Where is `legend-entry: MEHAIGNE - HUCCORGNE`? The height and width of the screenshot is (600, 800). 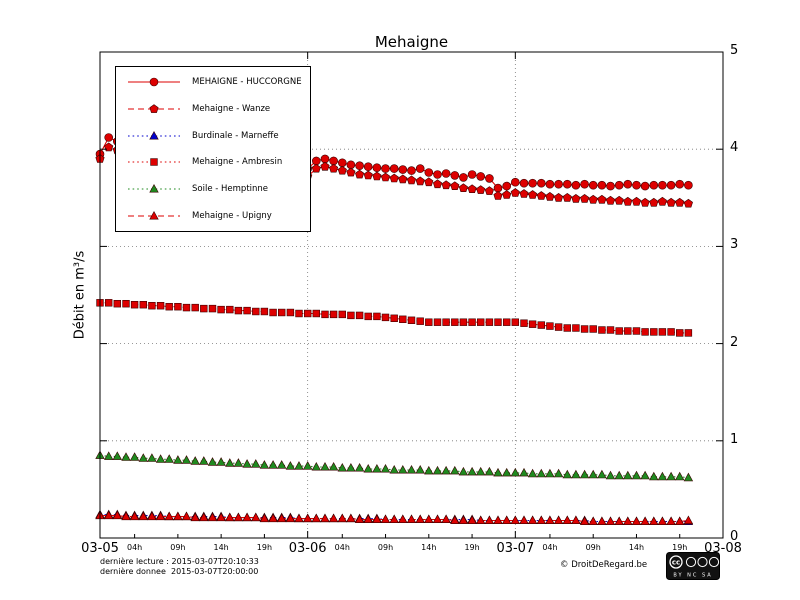
legend-entry: MEHAIGNE - HUCCORGNE is located at coordinates (218, 82).